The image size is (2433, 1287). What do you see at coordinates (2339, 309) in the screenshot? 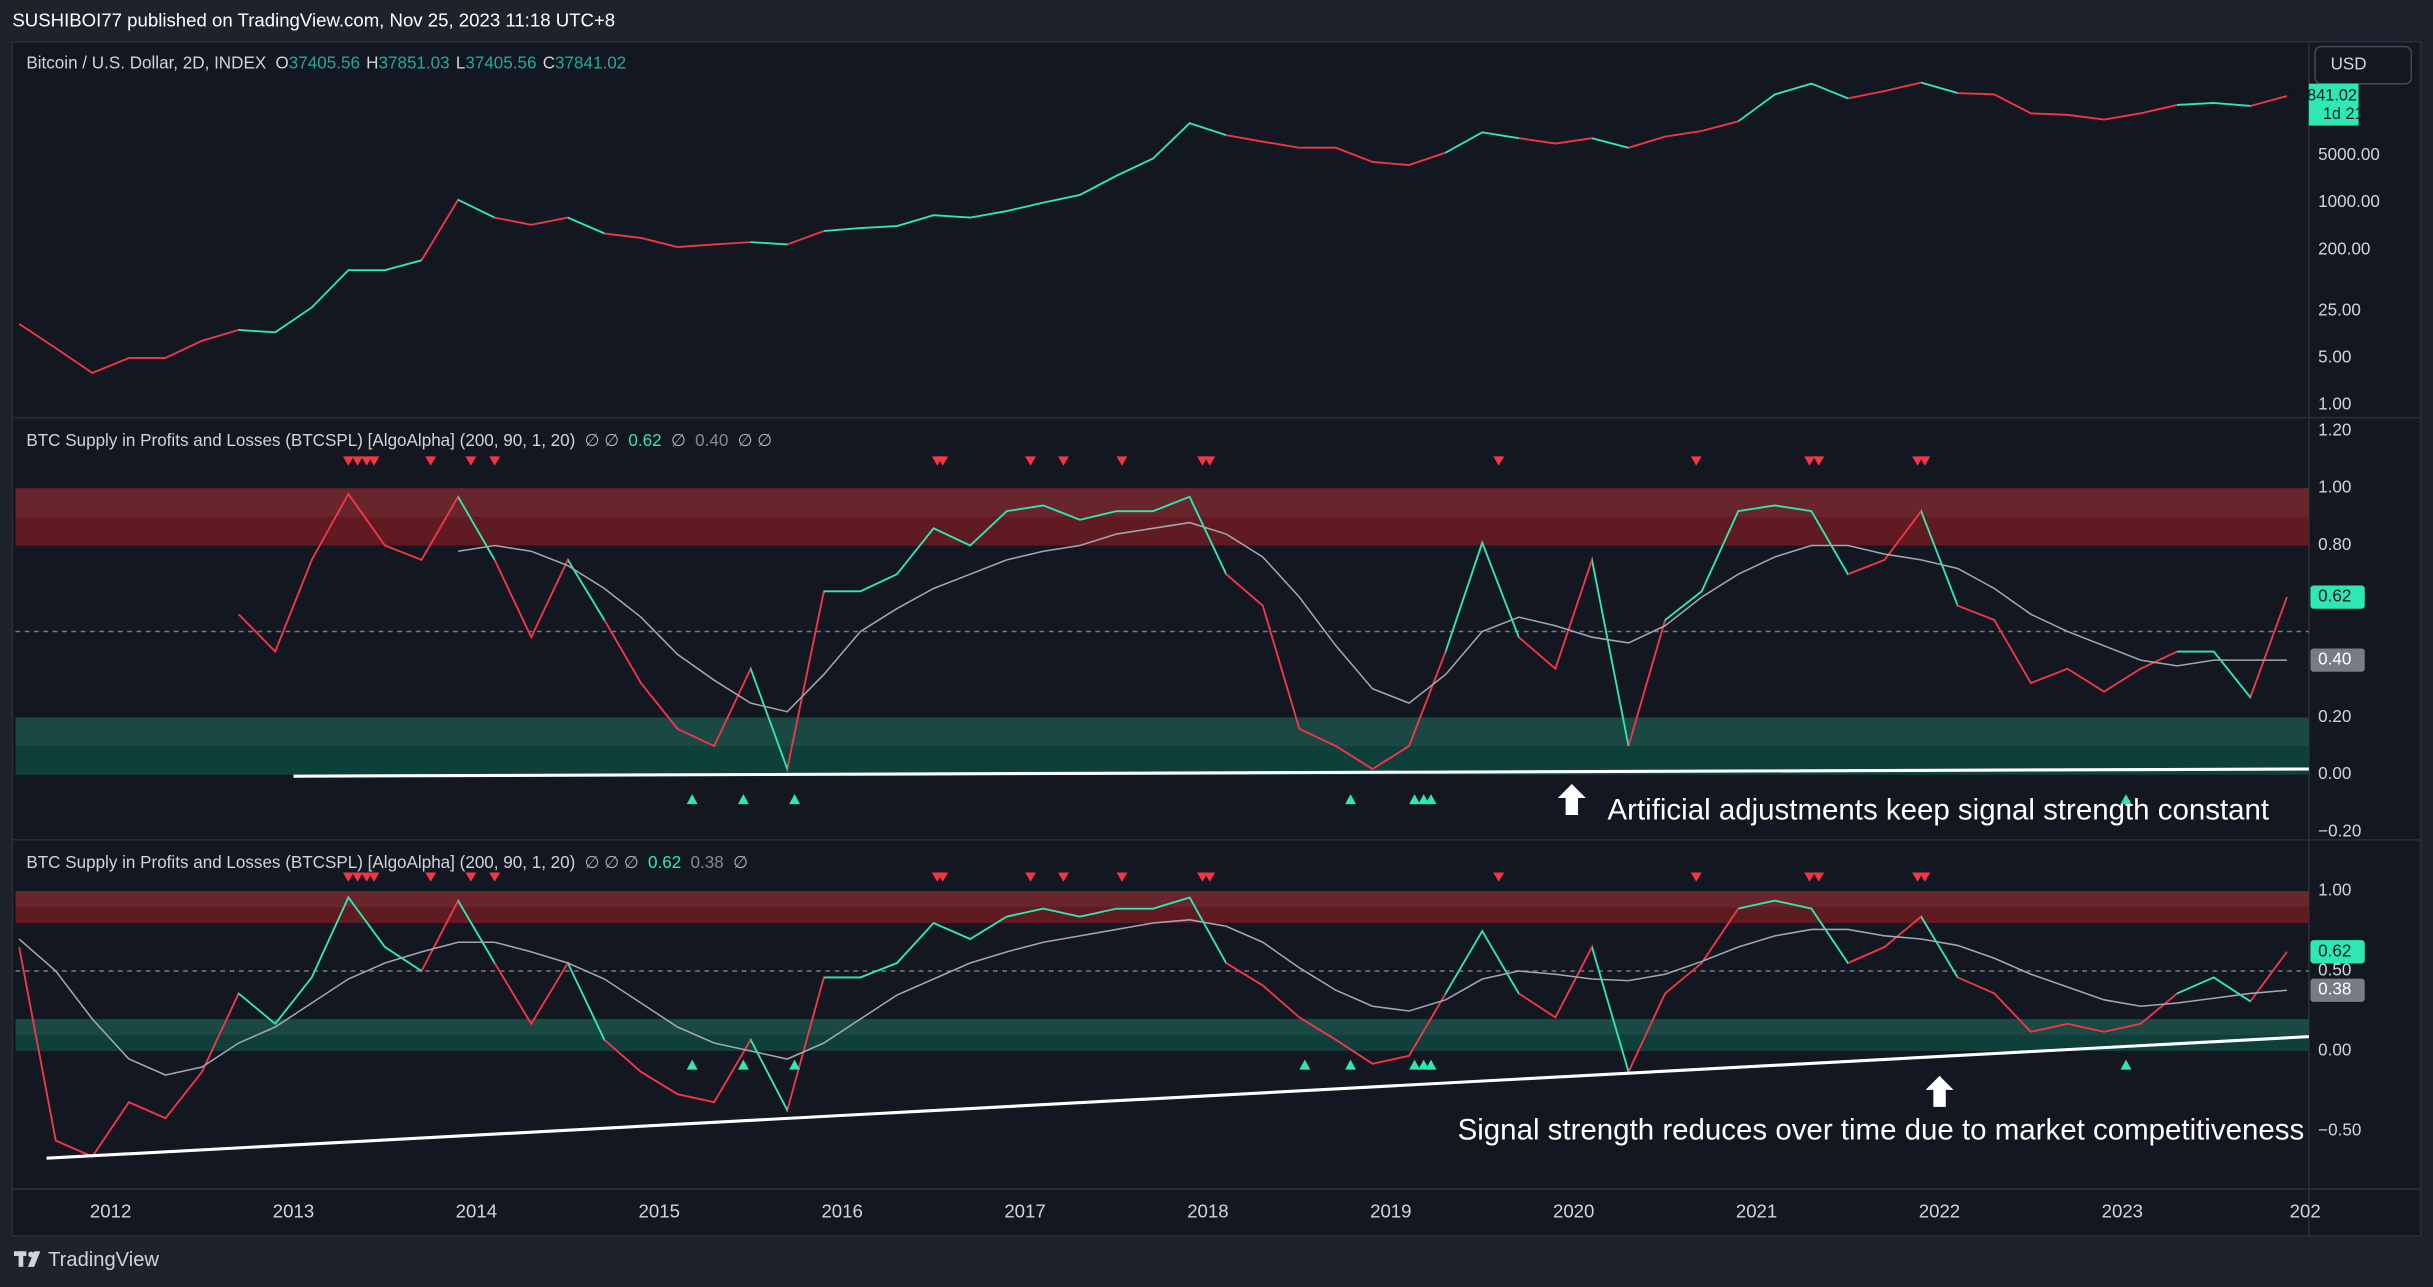
I see `y-tick-label: 25.00` at bounding box center [2339, 309].